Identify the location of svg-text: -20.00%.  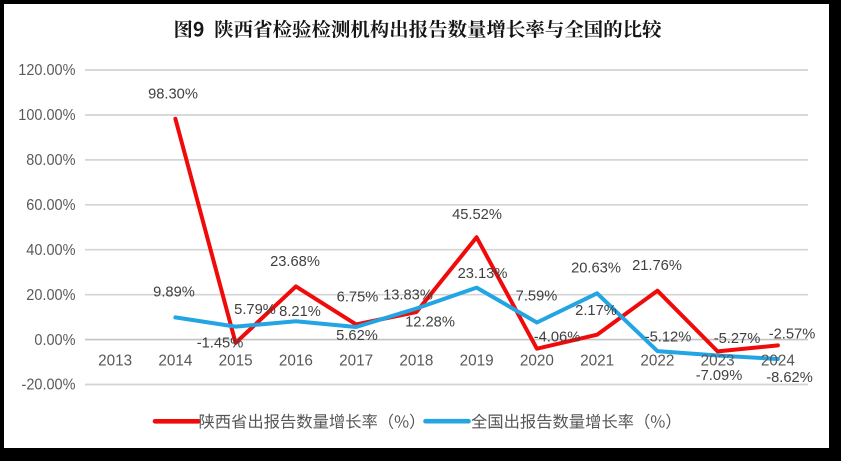
(49, 385).